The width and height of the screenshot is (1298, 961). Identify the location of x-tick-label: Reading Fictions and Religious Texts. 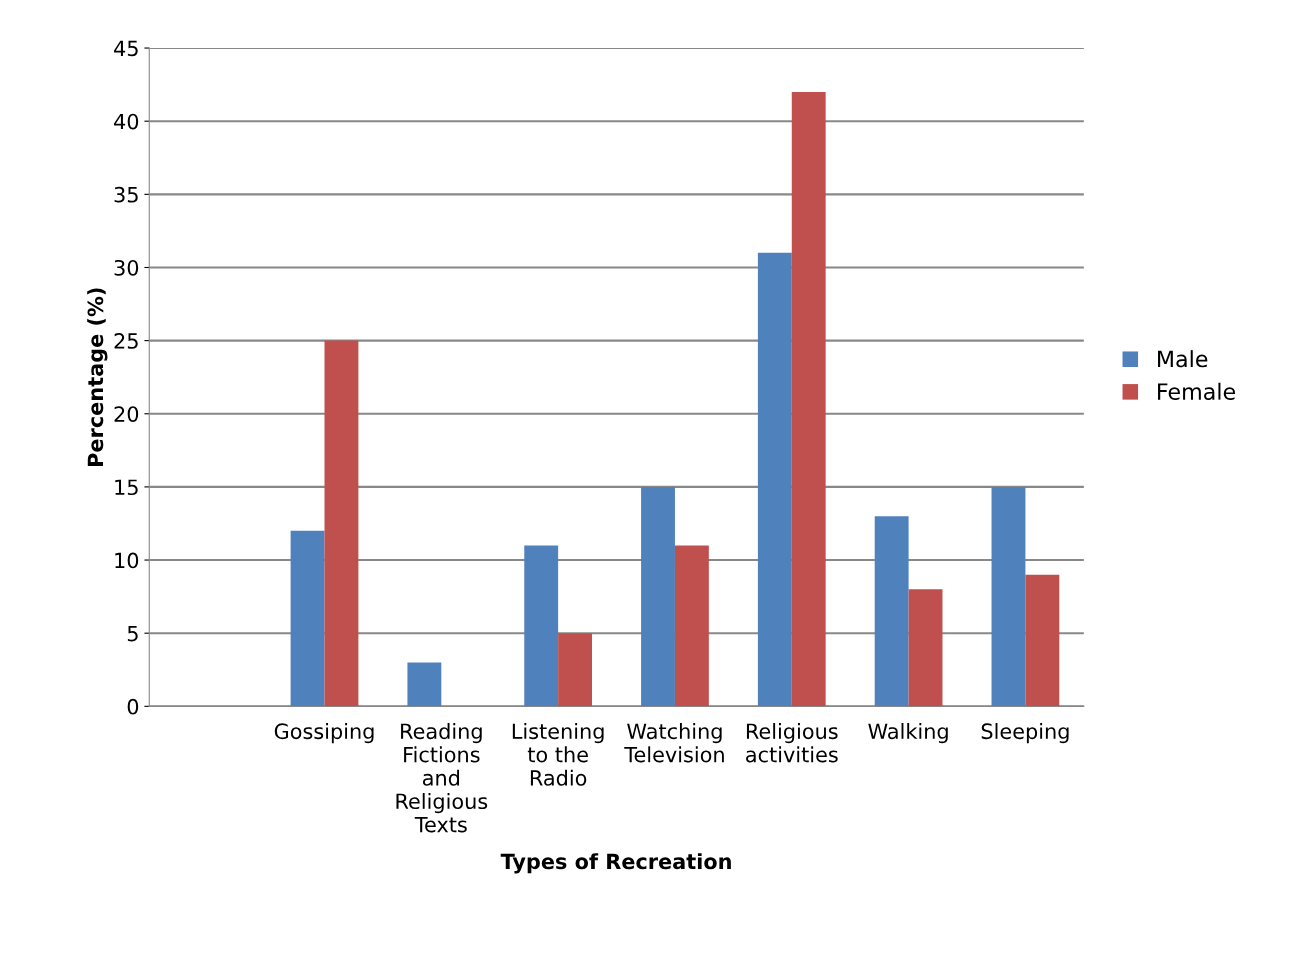
(442, 778).